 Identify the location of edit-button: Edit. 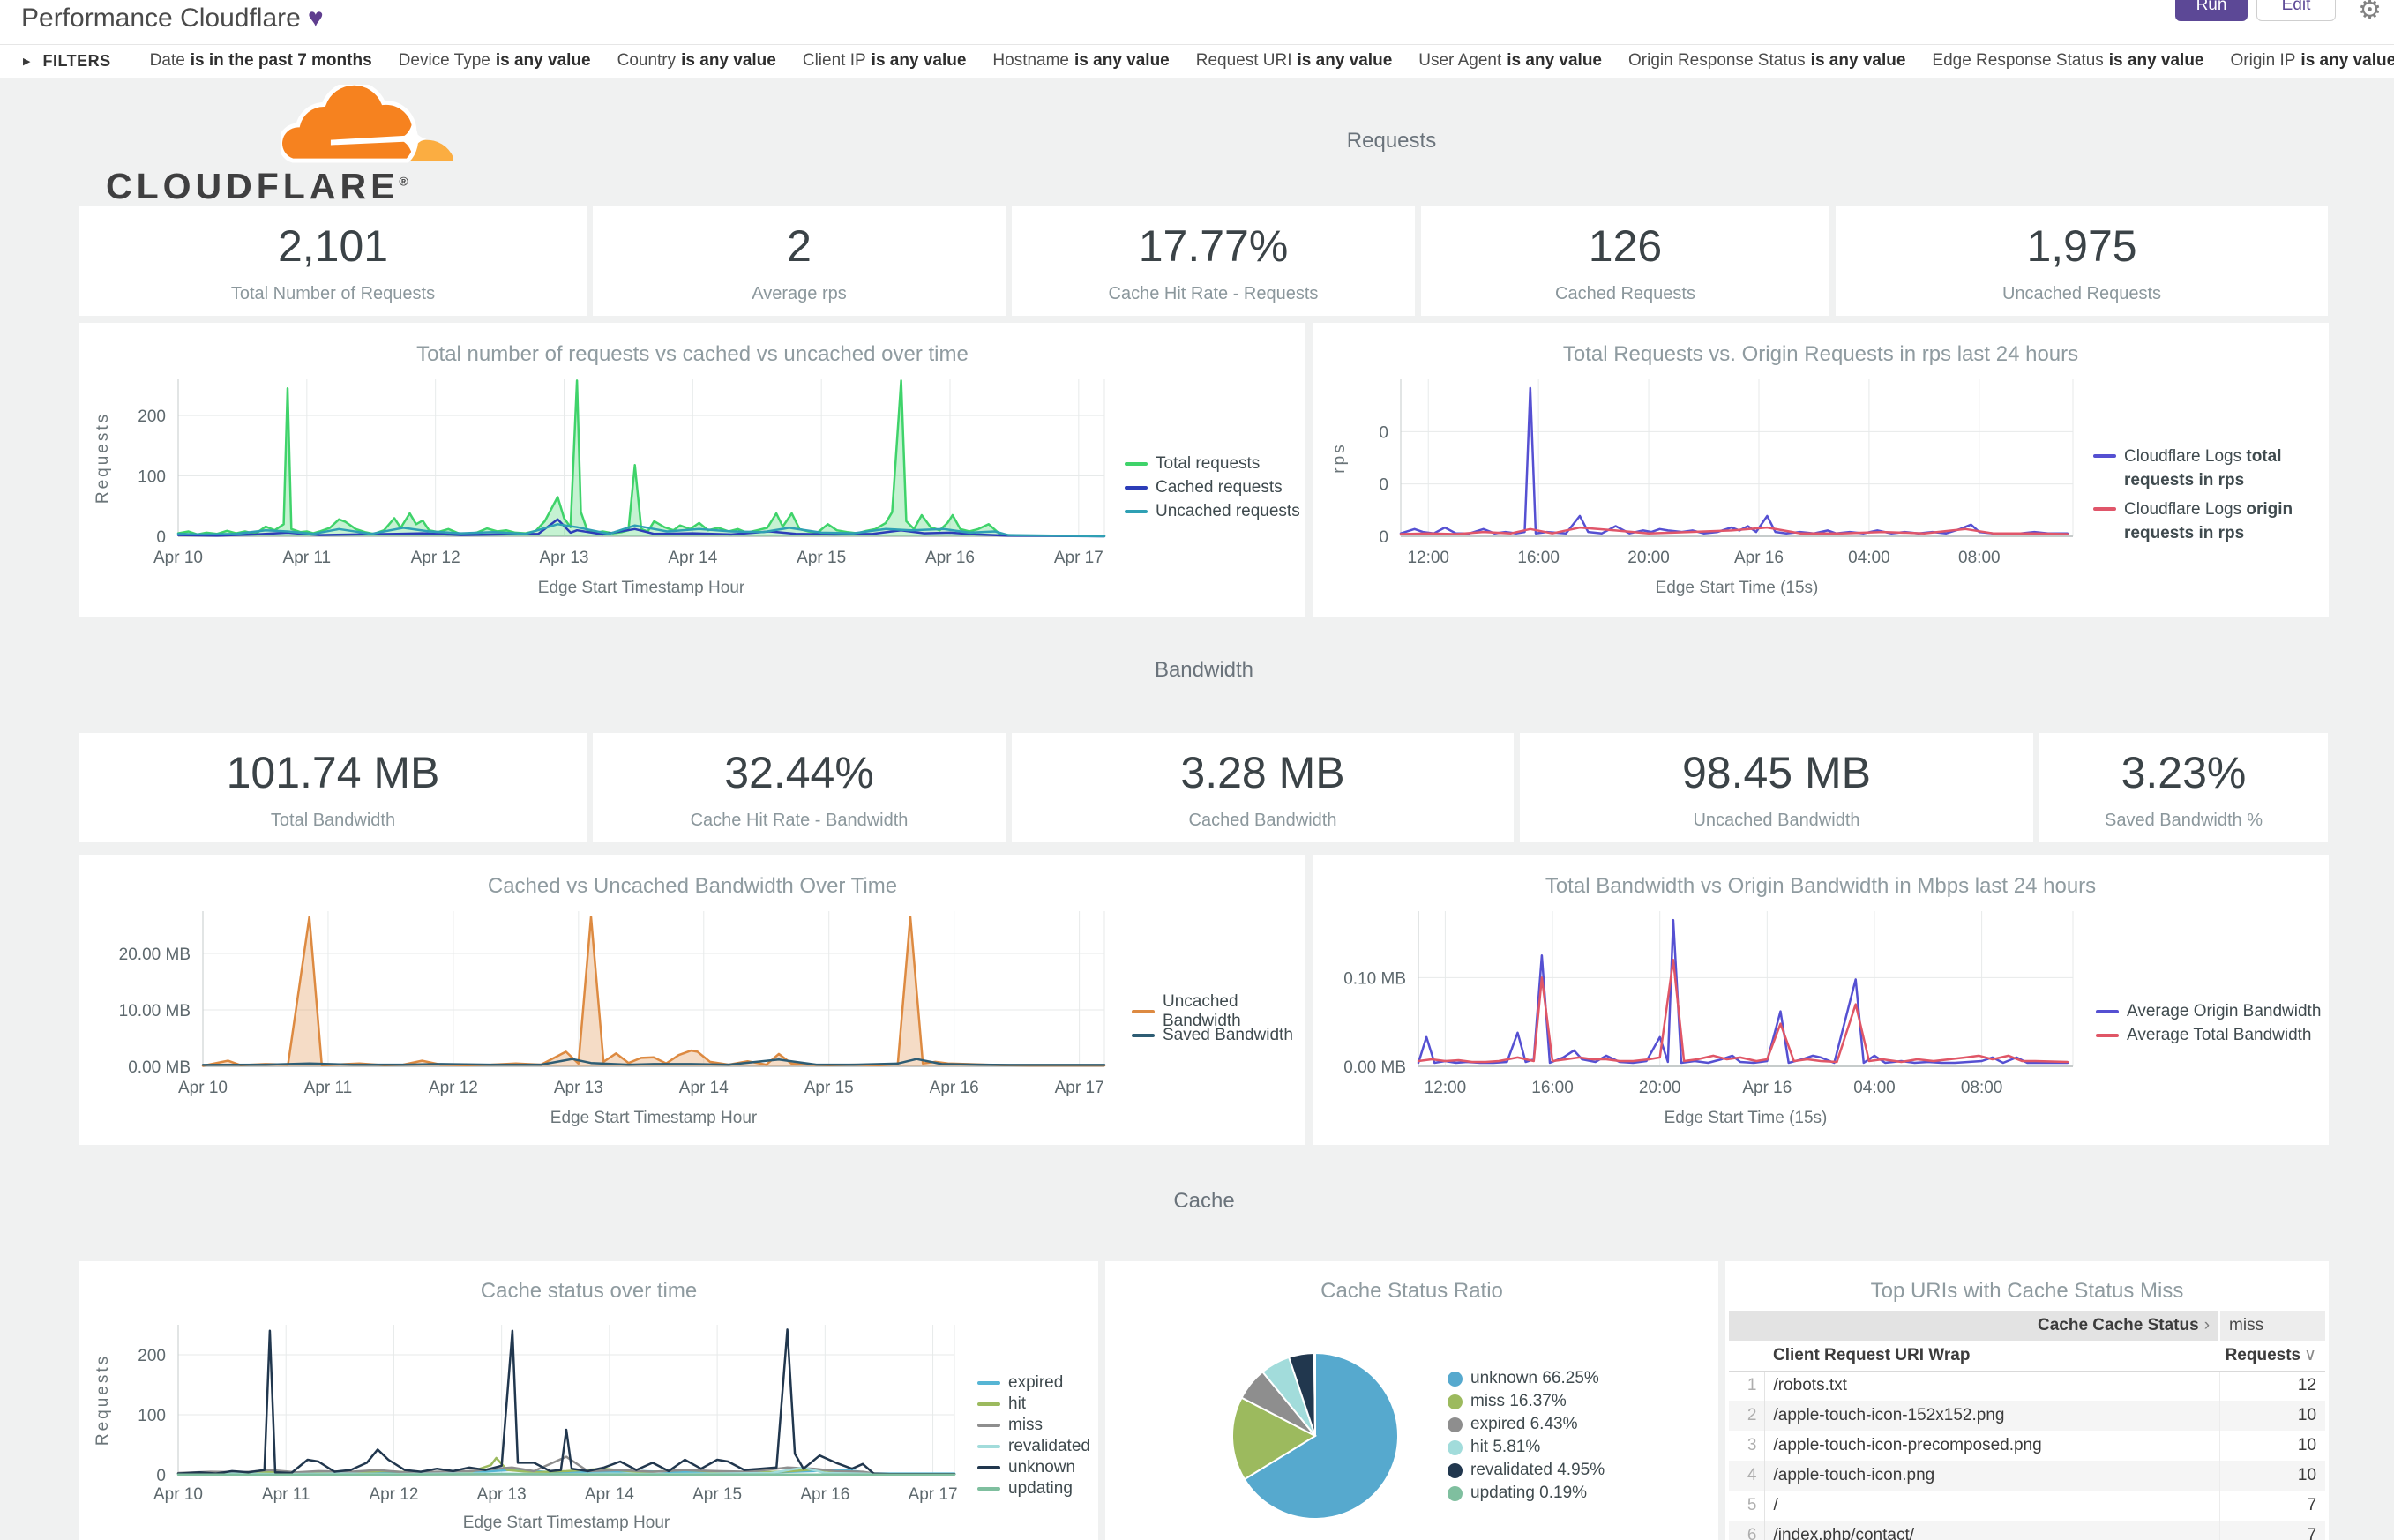
(2296, 10).